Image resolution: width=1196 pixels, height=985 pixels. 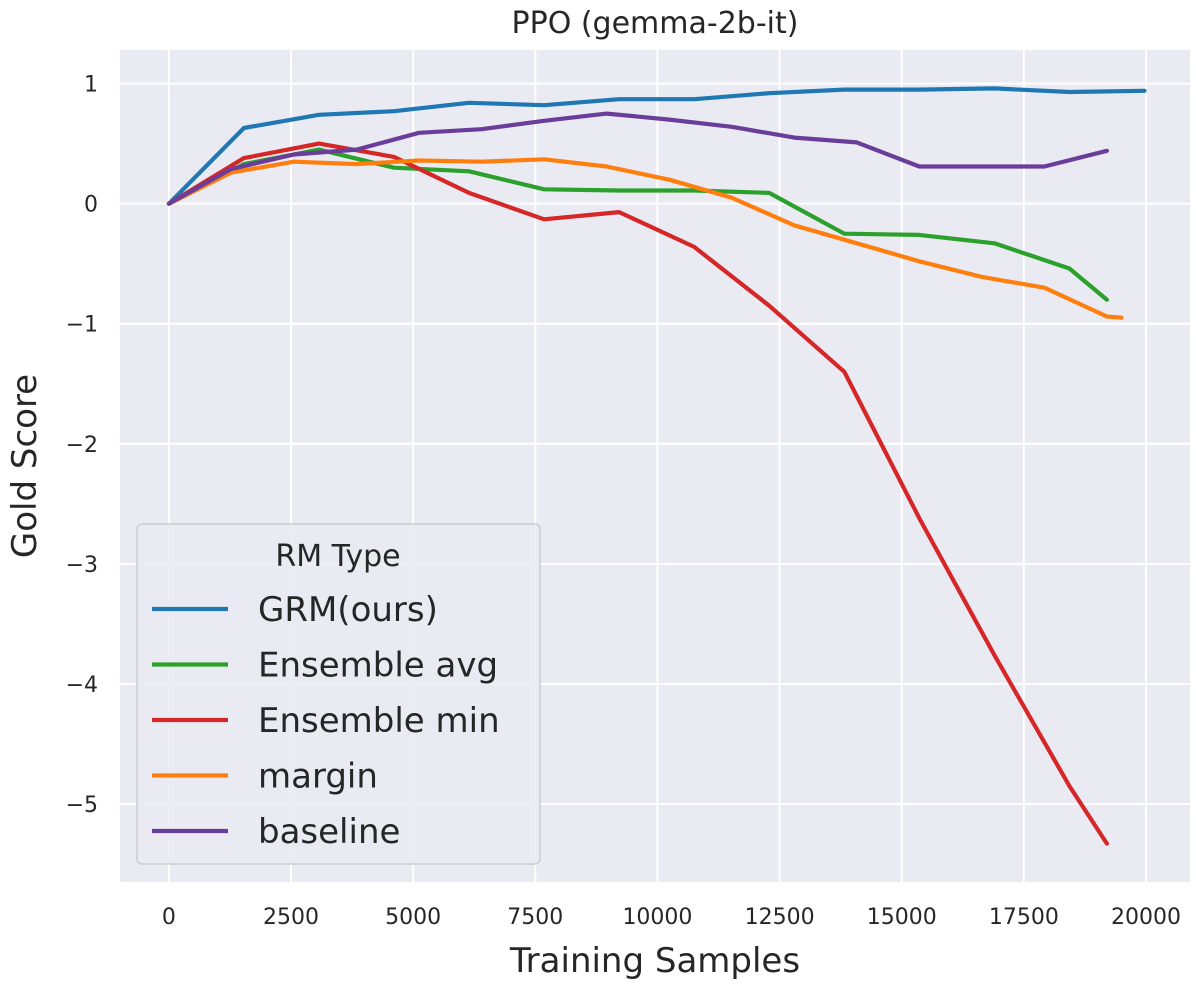 I want to click on x-tick-label: 17500, so click(x=1024, y=917).